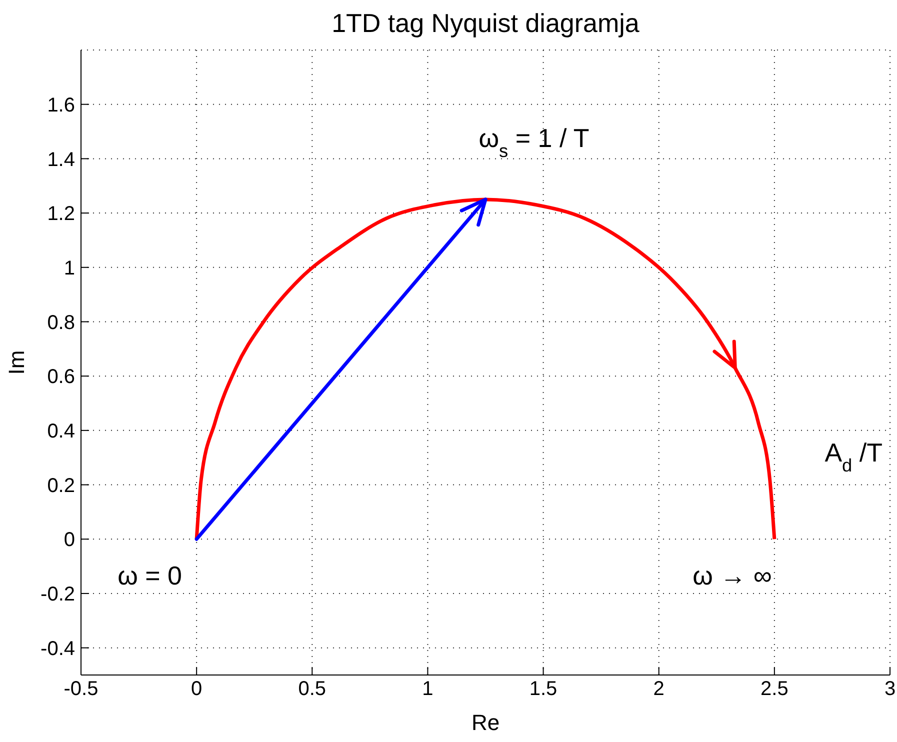  I want to click on y-tick-label: 1.2, so click(61, 214).